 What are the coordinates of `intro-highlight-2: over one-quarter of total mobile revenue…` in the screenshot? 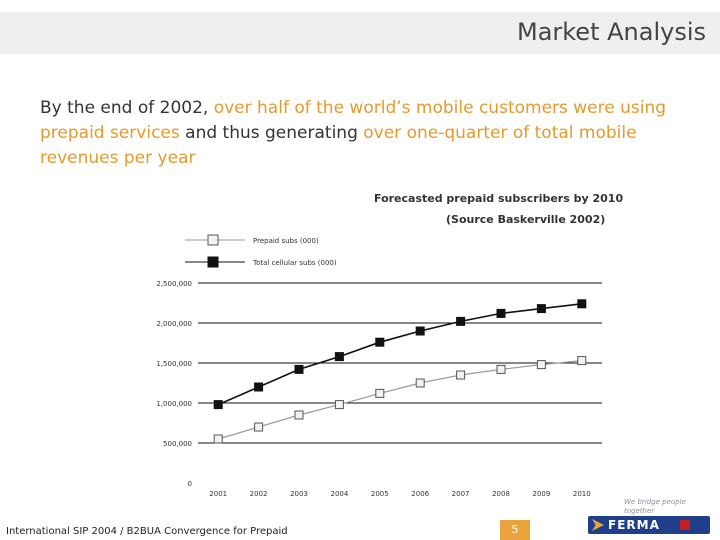 It's located at (338, 145).